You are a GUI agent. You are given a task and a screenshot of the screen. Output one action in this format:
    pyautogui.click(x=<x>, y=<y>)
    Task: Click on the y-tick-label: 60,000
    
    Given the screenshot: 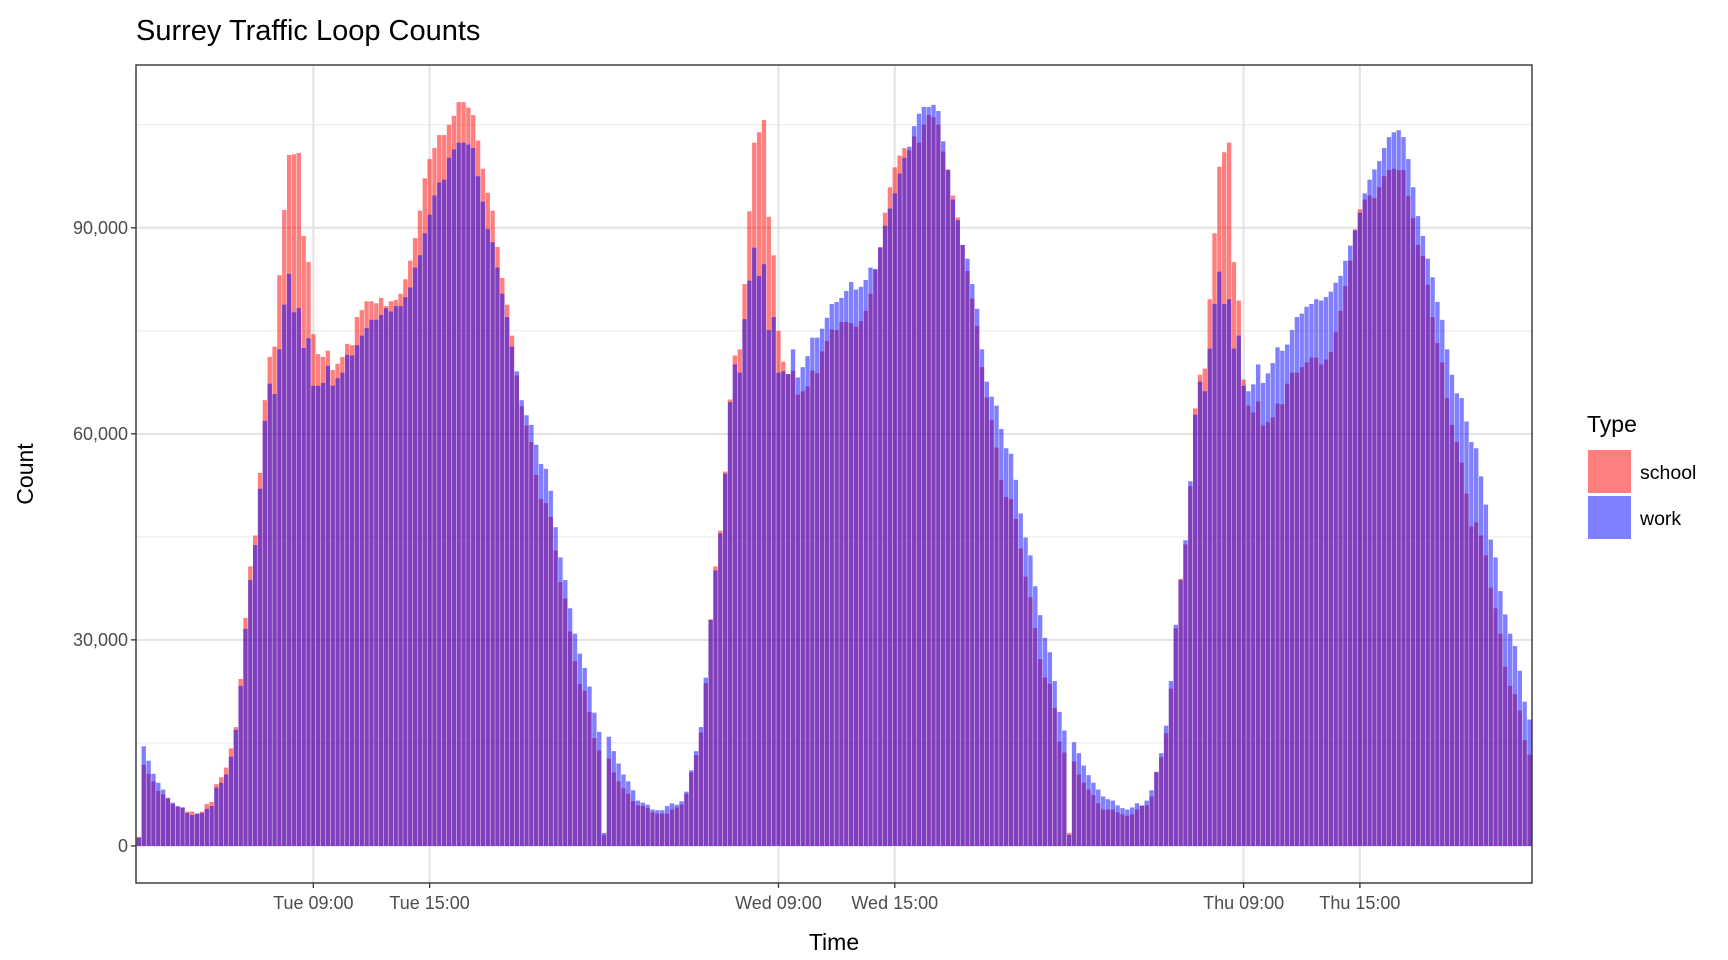 What is the action you would take?
    pyautogui.click(x=100, y=434)
    